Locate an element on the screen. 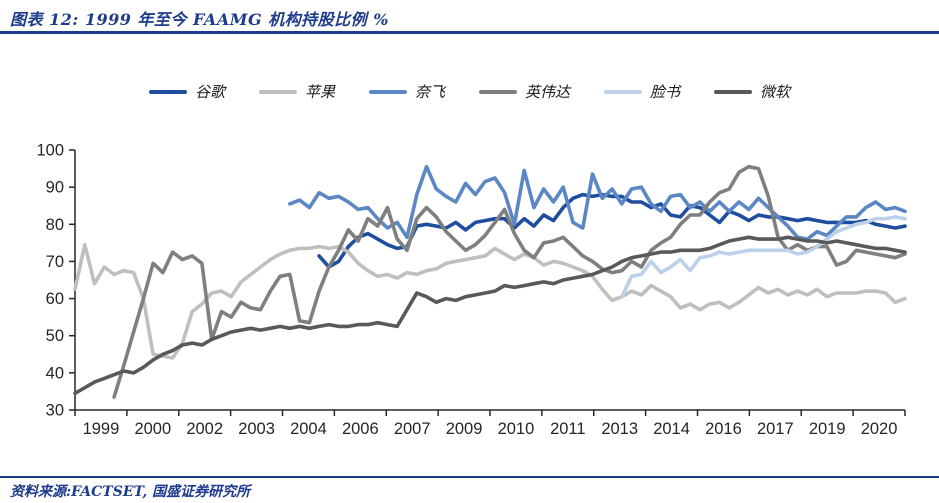 The image size is (939, 503). legend-item-netflix: 奈飞 is located at coordinates (406, 91).